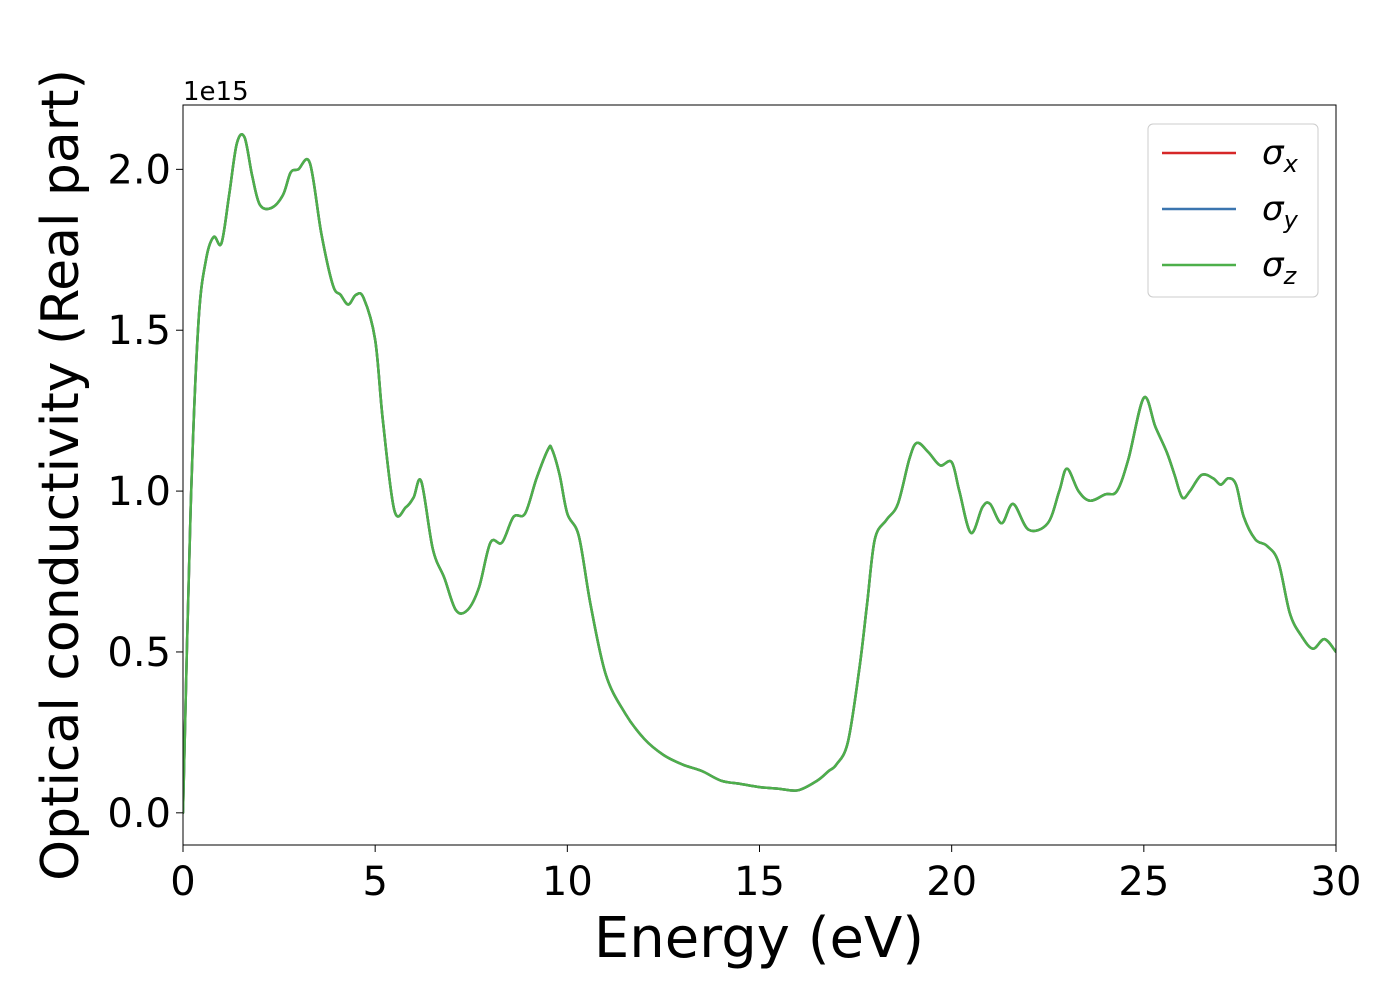  I want to click on y-axis-ticks: 0.0 0.5 1.0 1.5 2.0, so click(145, 492).